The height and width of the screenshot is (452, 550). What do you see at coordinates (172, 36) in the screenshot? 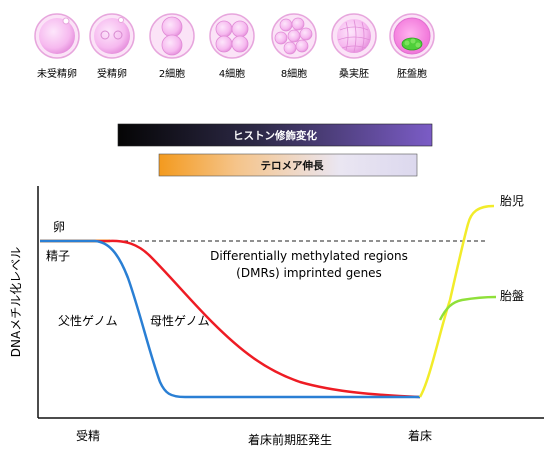
I see `two-cell-icon` at bounding box center [172, 36].